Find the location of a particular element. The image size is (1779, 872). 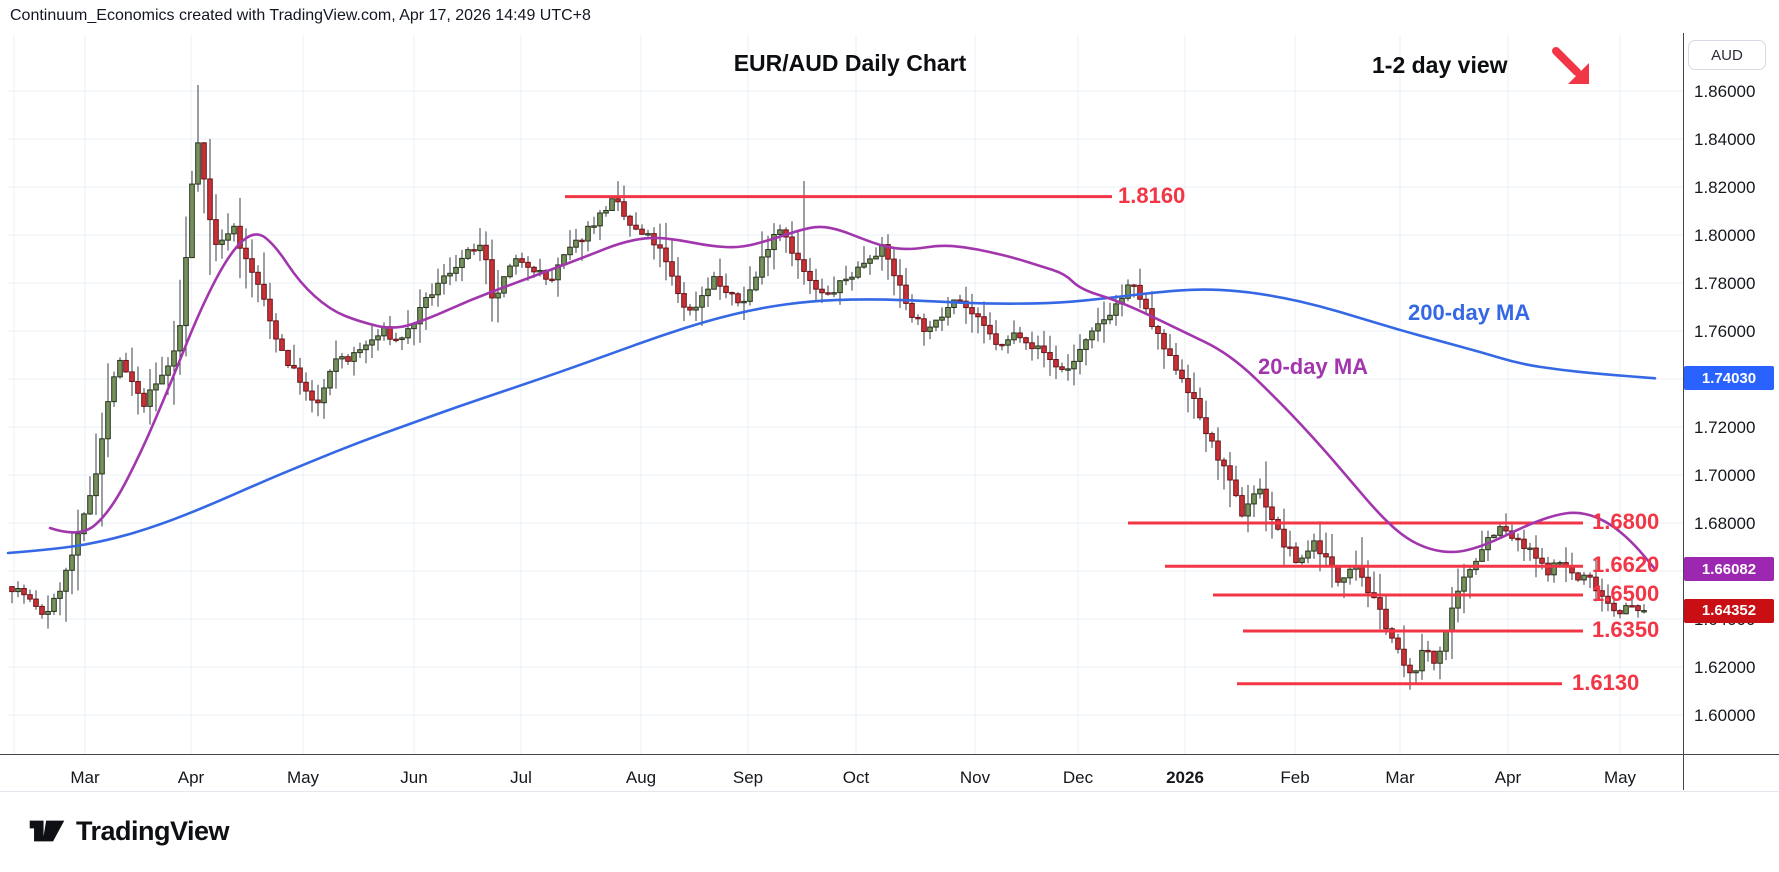

tradingview-logo-icon is located at coordinates (47, 831).